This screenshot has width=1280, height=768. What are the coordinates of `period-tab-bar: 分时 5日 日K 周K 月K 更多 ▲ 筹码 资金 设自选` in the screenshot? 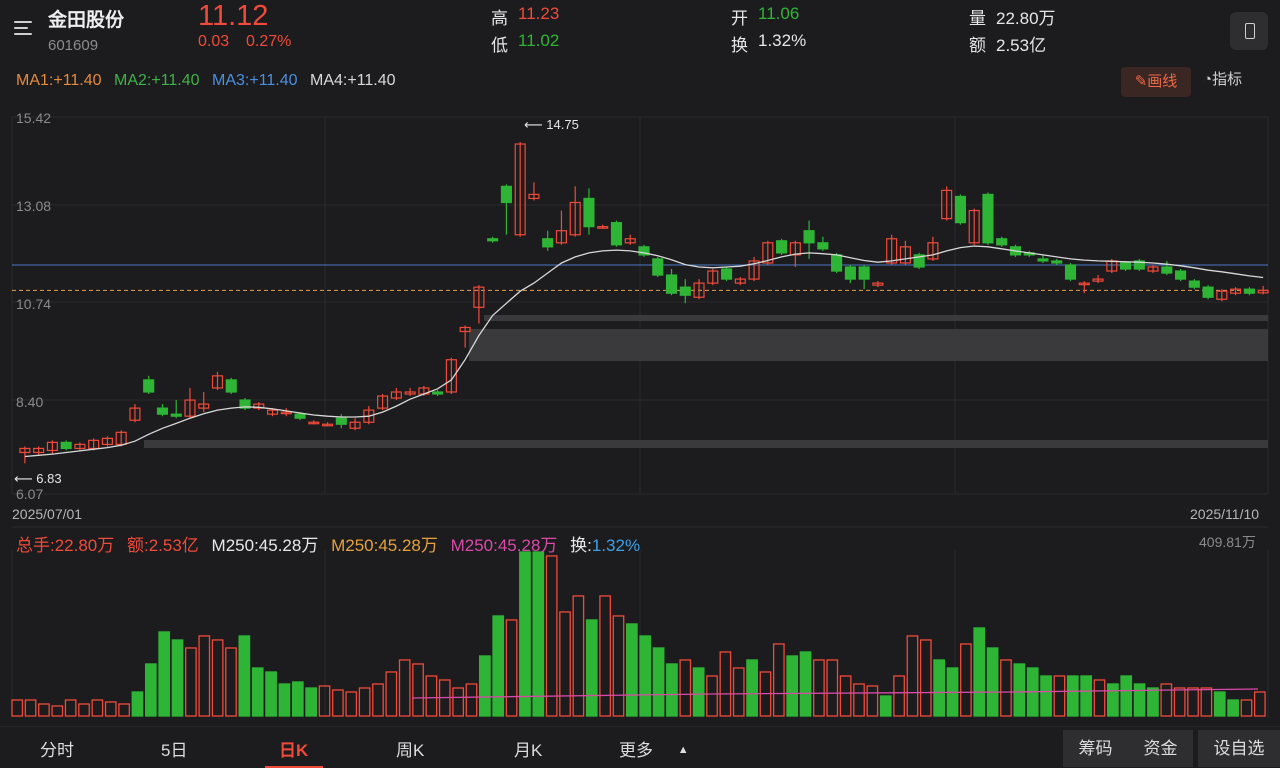 It's located at (640, 747).